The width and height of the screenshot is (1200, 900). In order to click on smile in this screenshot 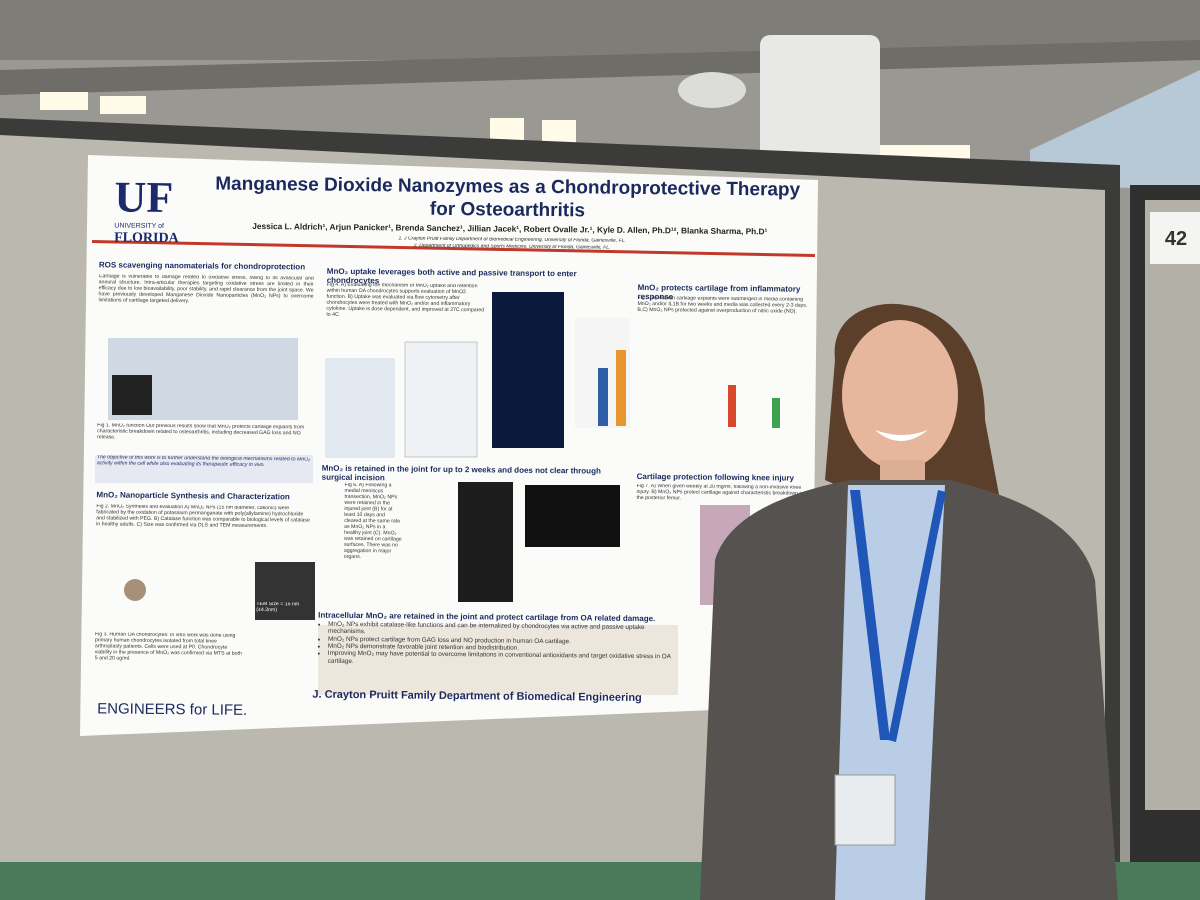, I will do `click(901, 435)`.